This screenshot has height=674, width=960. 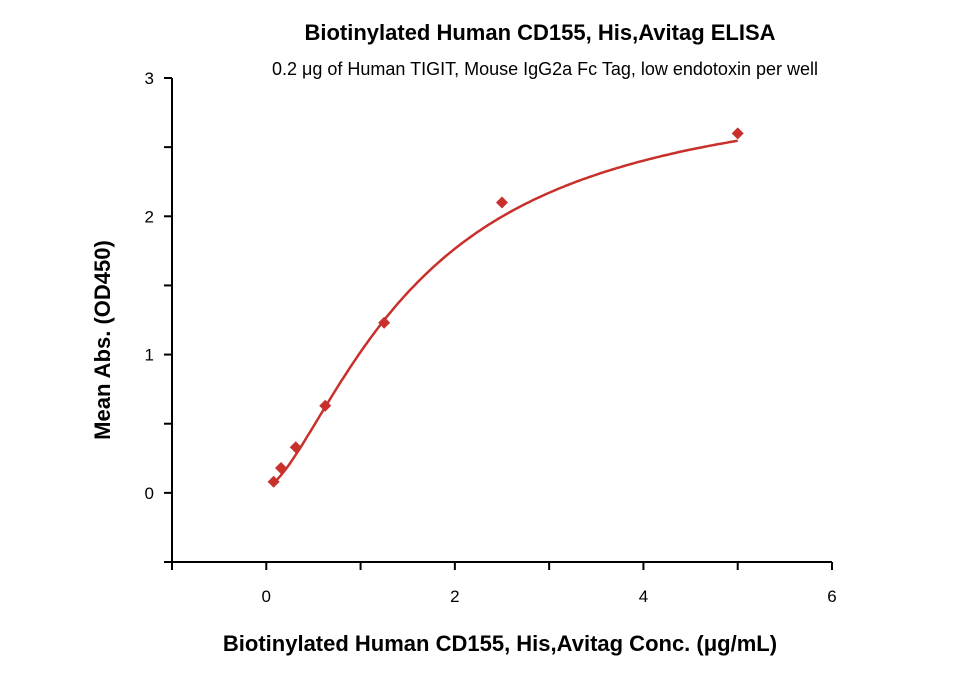 What do you see at coordinates (149, 216) in the screenshot?
I see `y-tick-label: 2` at bounding box center [149, 216].